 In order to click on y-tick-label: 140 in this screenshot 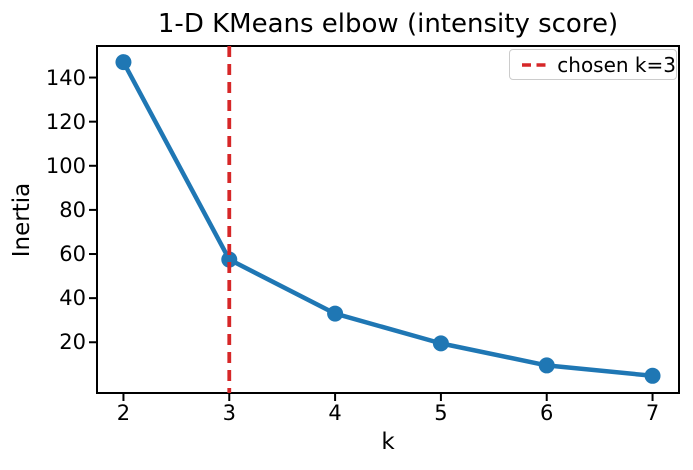, I will do `click(65, 77)`.